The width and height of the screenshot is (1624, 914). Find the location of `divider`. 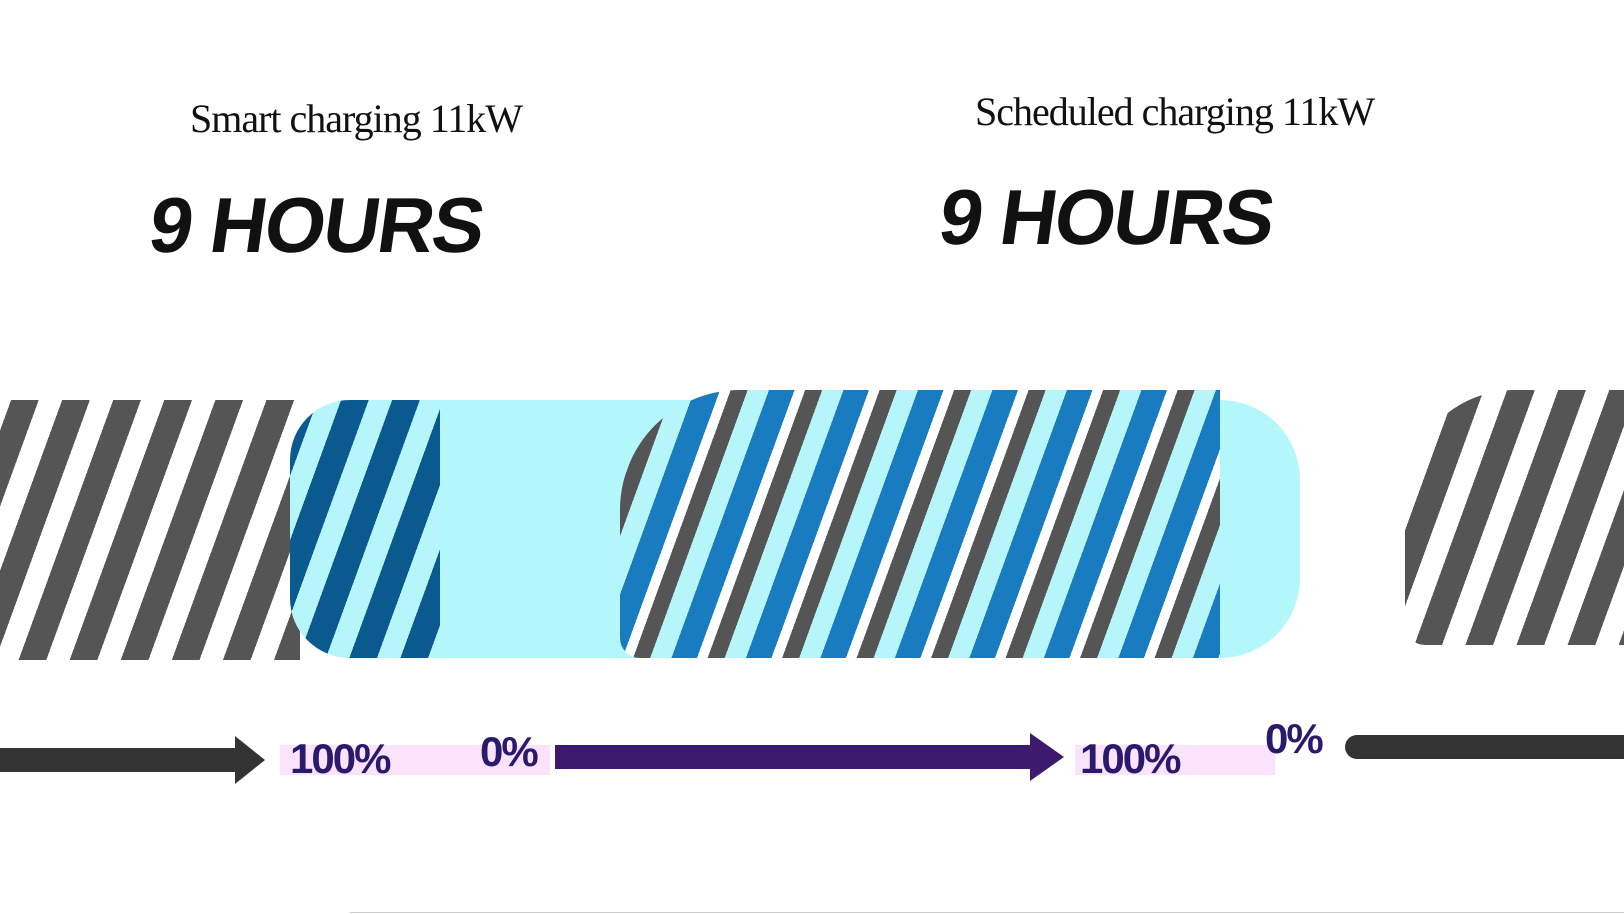

divider is located at coordinates (987, 912).